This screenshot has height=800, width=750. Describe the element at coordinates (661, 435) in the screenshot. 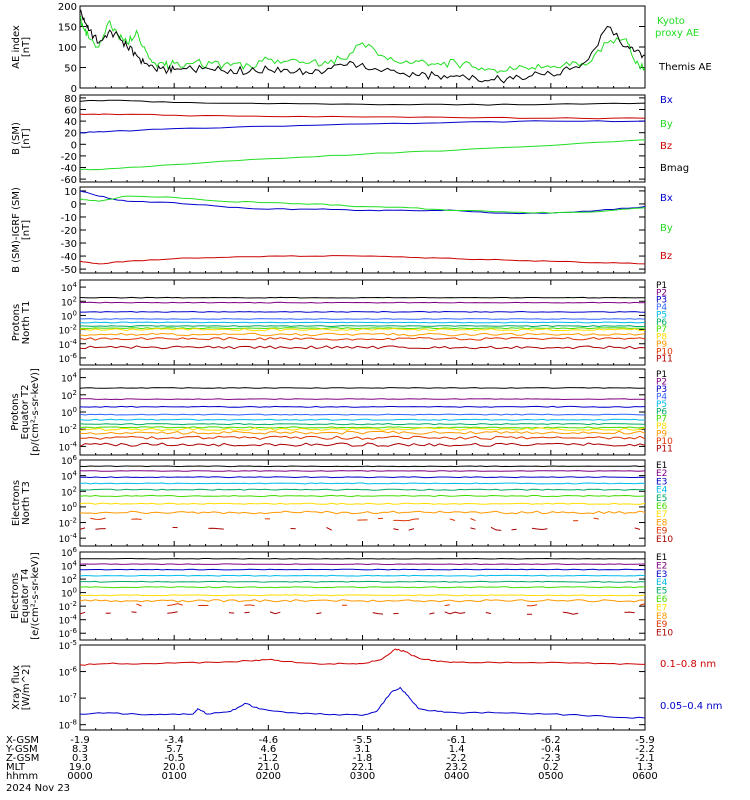

I see `legend-item-4-8: P9` at that location.